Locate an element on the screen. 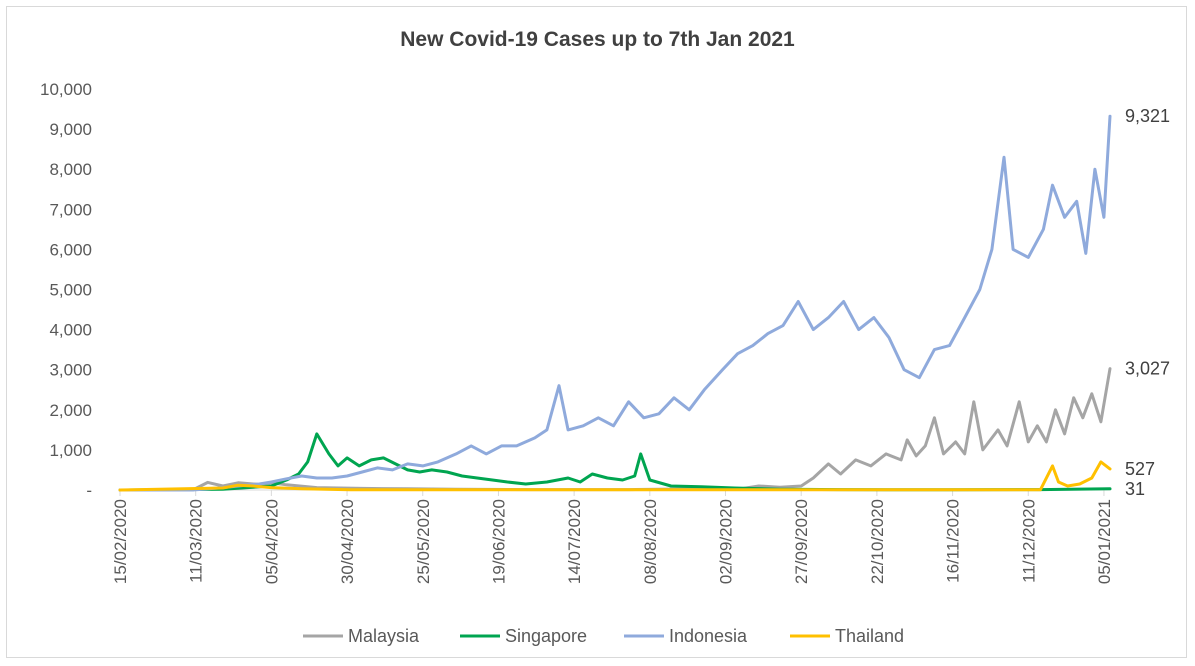 This screenshot has height=666, width=1195. x-tick-label: 30/04/2020 is located at coordinates (347, 541).